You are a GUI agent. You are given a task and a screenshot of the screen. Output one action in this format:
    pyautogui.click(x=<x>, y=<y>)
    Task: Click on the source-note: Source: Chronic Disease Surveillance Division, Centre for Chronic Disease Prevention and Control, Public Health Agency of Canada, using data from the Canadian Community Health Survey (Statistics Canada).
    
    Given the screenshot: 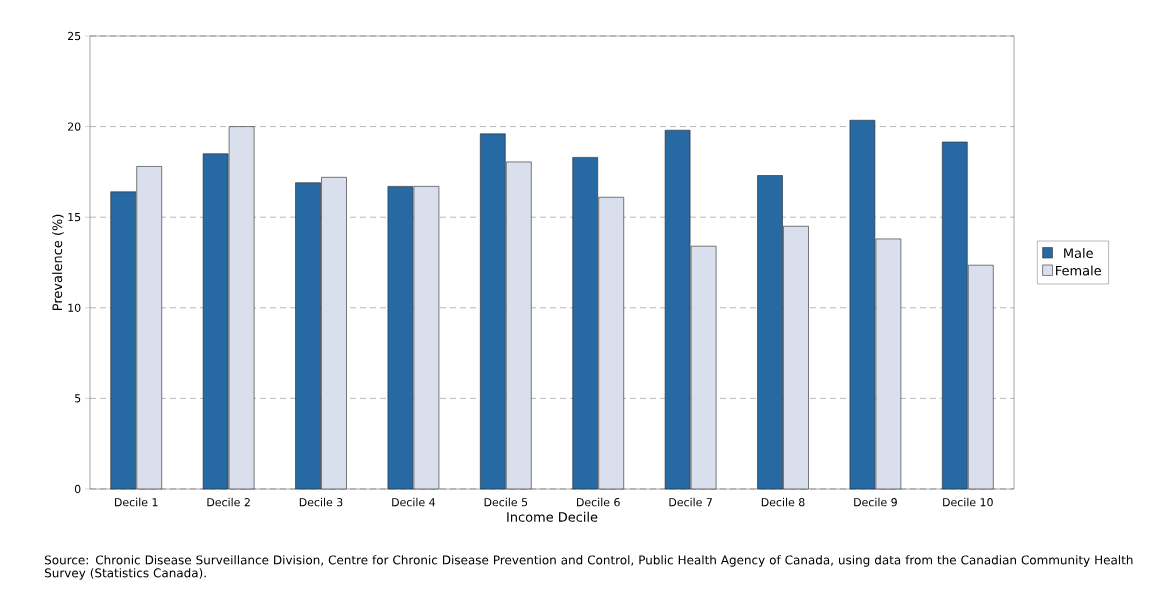 What is the action you would take?
    pyautogui.click(x=588, y=567)
    